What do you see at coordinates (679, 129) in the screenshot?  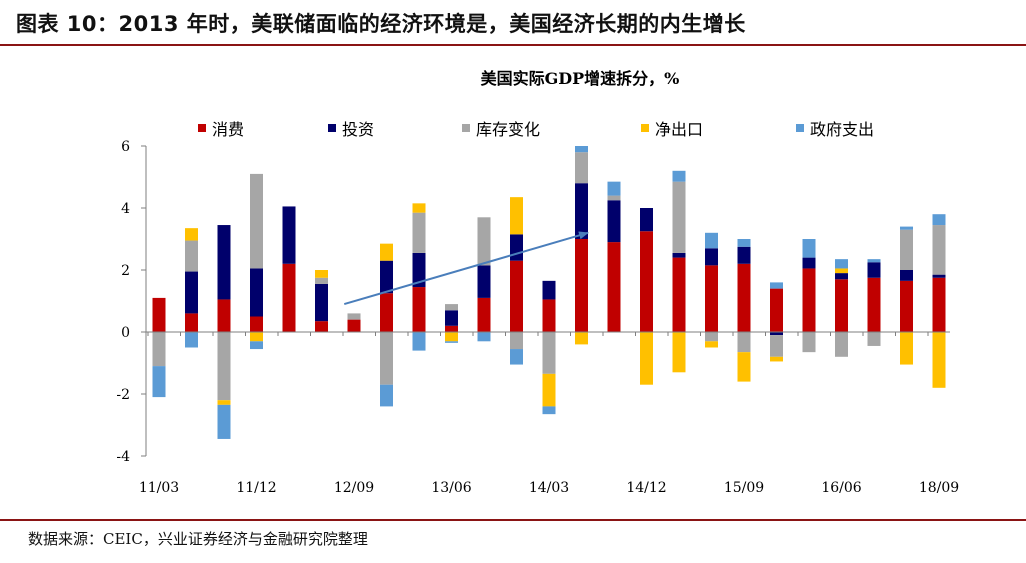 I see `legend-label-net_exports: 净出口` at bounding box center [679, 129].